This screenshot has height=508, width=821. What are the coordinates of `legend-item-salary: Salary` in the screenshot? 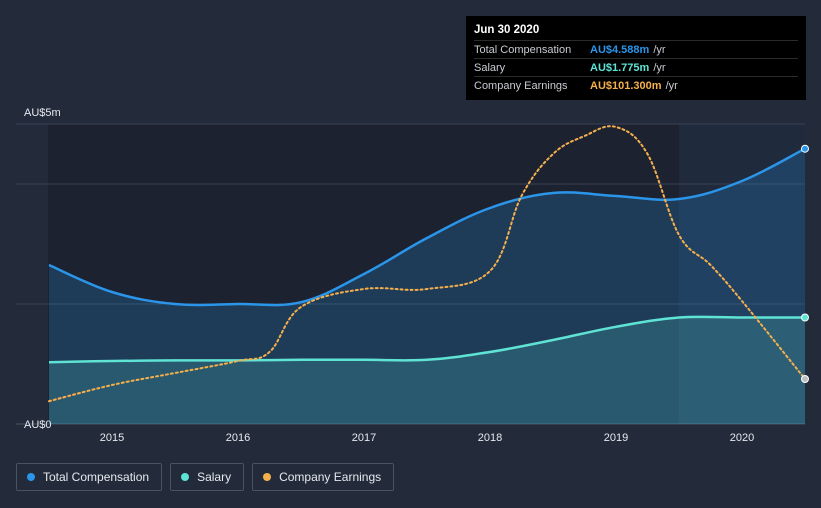 It's located at (207, 477).